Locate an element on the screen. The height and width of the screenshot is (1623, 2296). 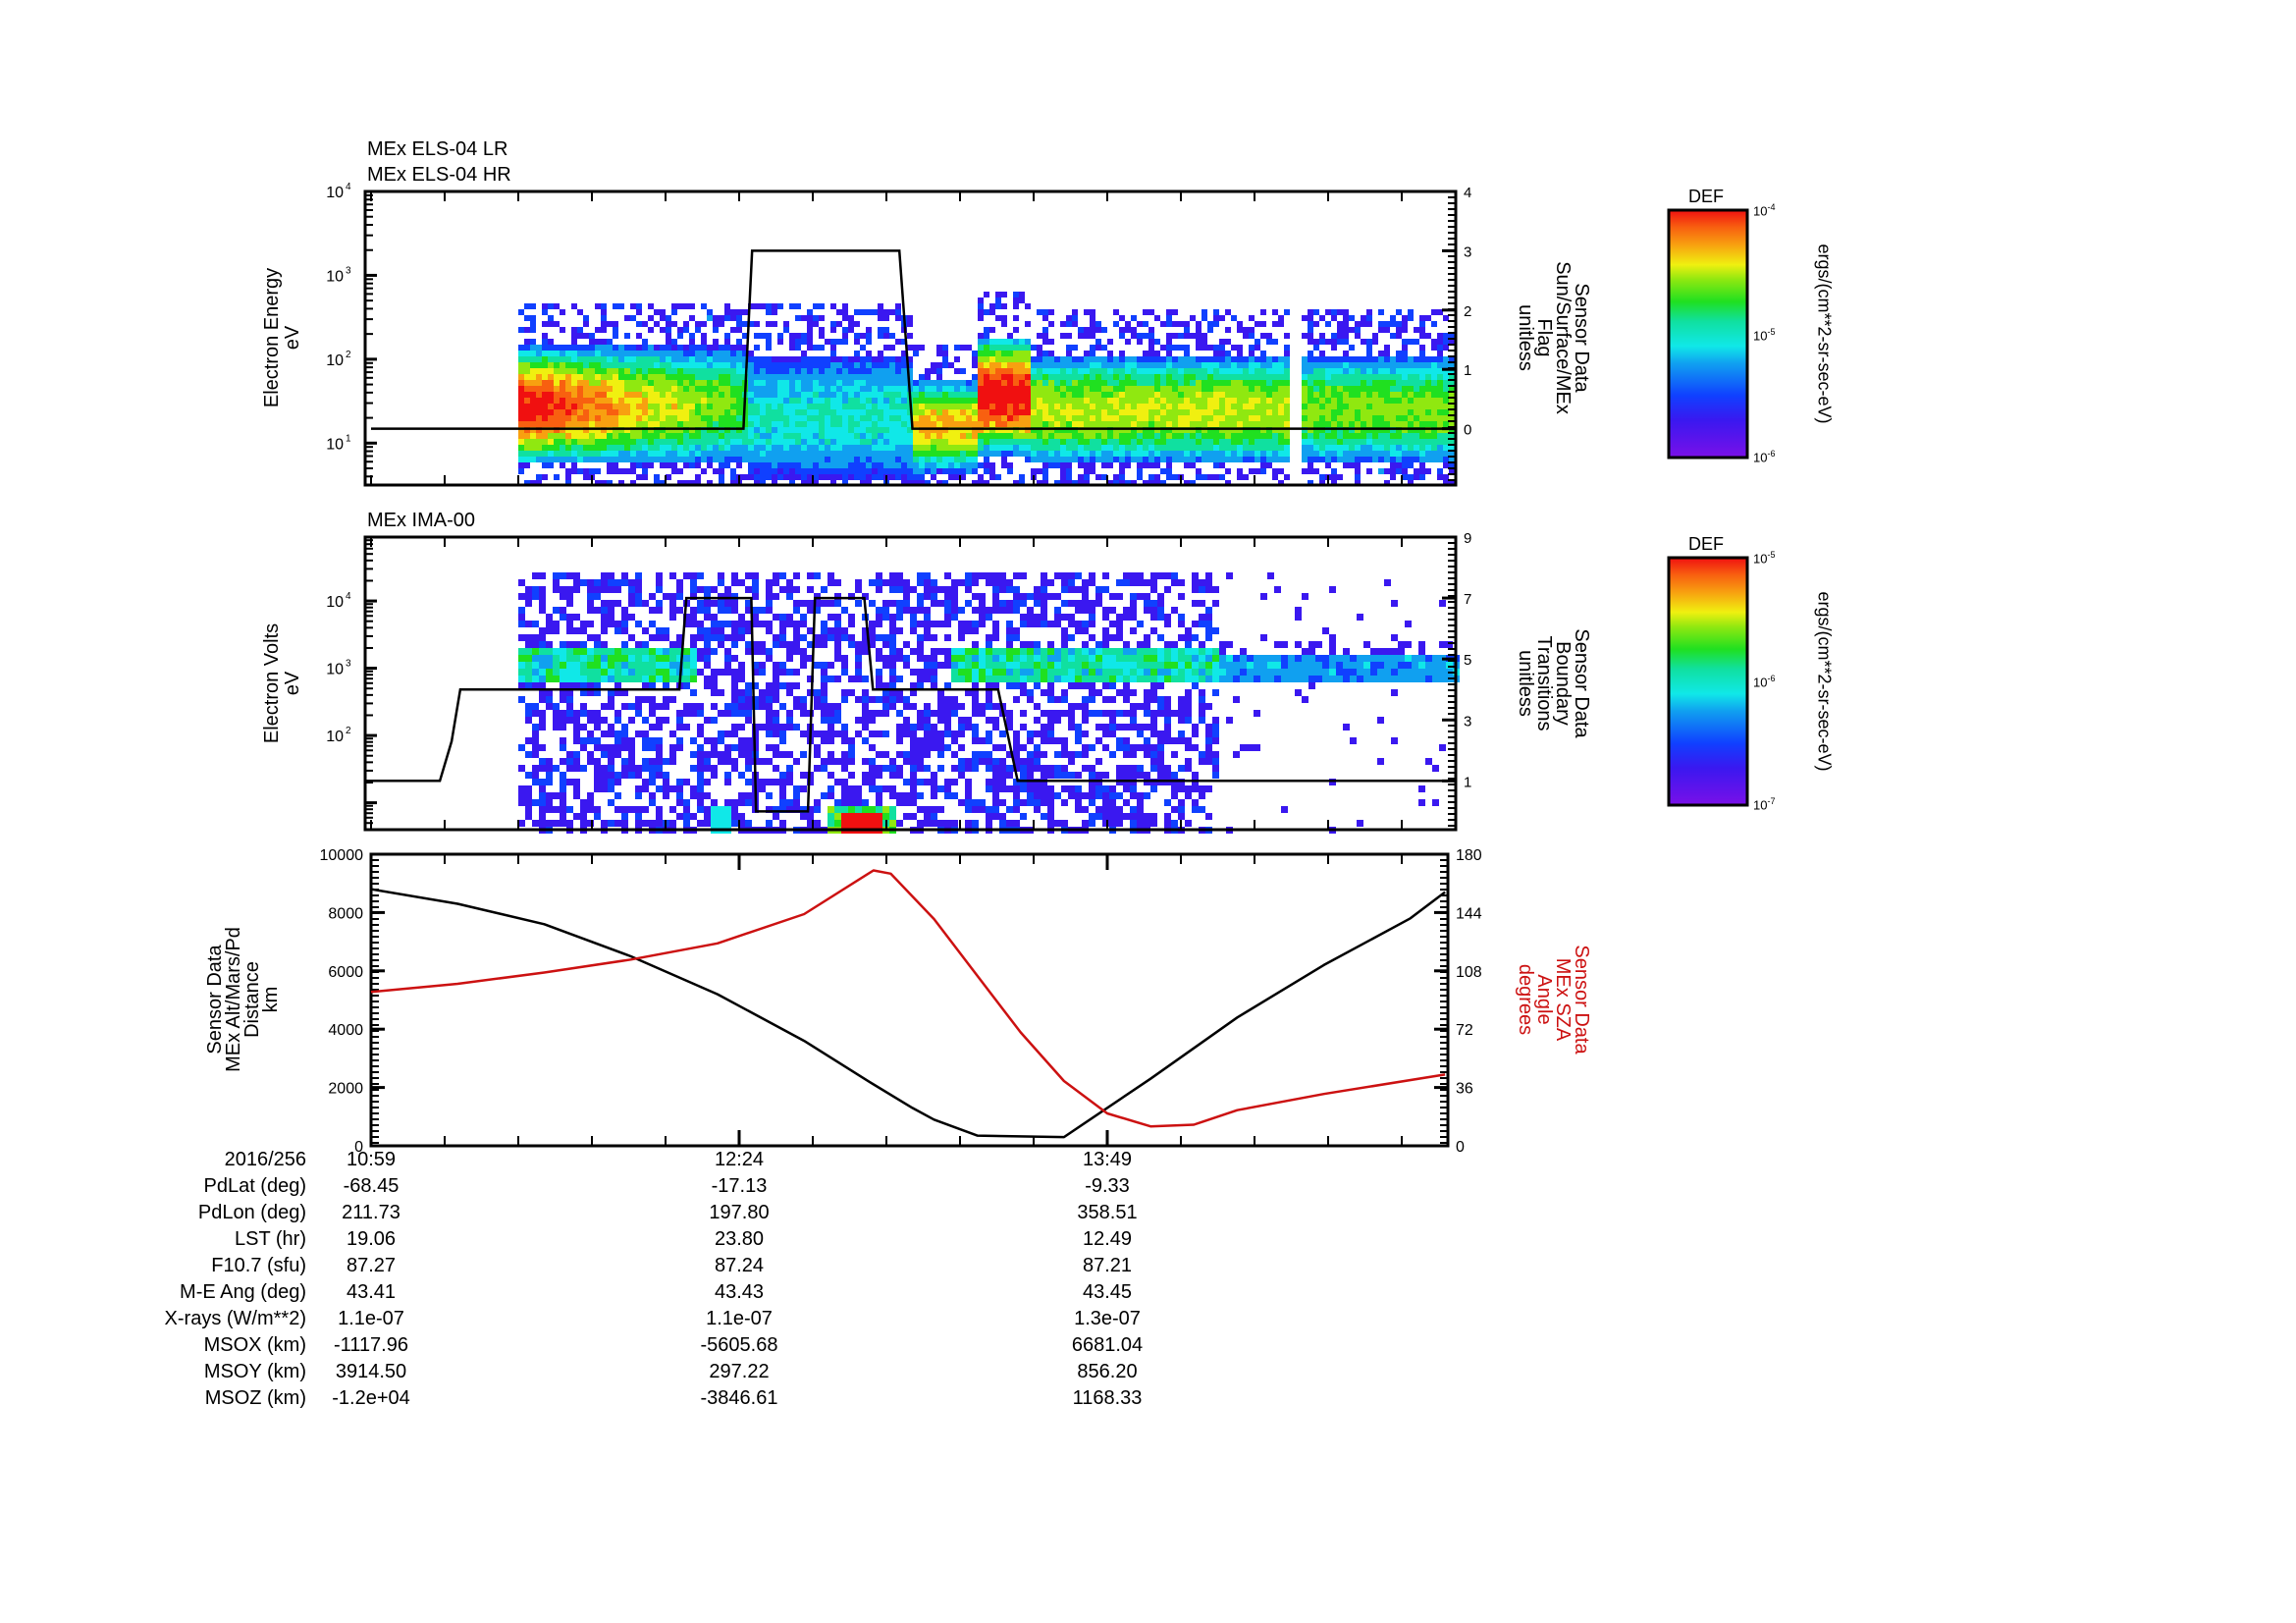
panel3-ylabel-right: Sensor Data MEx SZA Angle degrees is located at coordinates (1554, 1000).